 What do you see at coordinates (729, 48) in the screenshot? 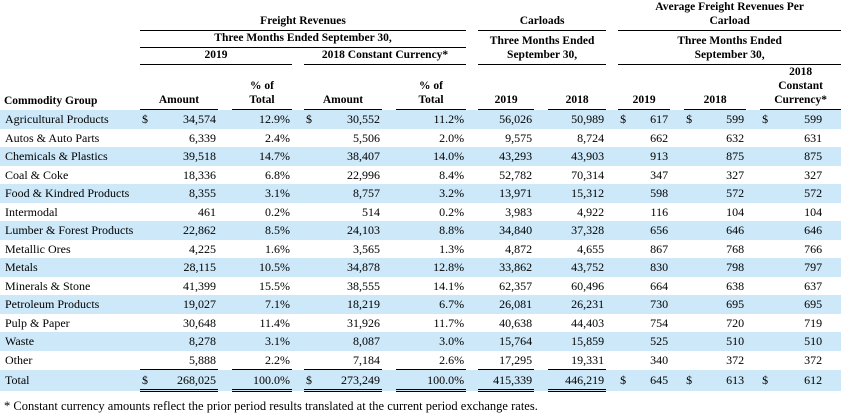
I see `avg-period-header: Three Months Ended September 30,` at bounding box center [729, 48].